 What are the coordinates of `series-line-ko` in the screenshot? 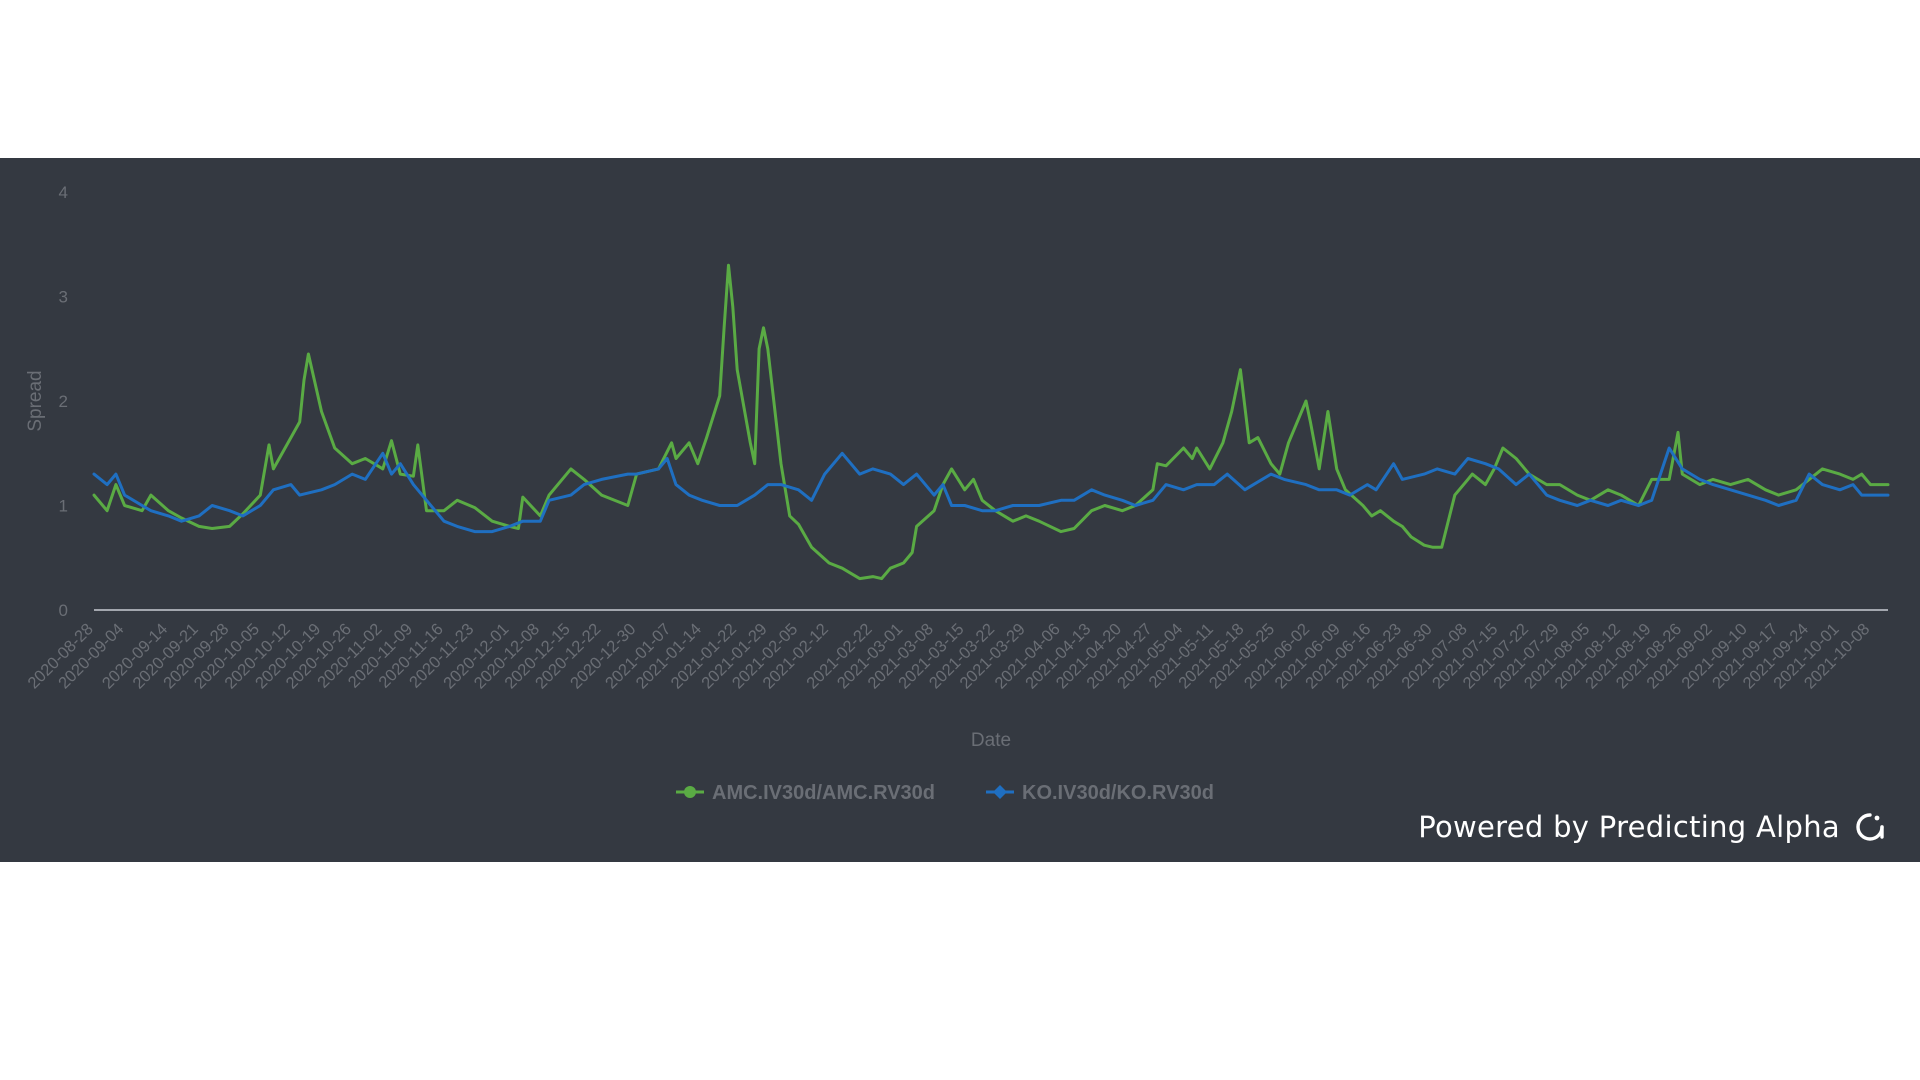 It's located at (991, 490).